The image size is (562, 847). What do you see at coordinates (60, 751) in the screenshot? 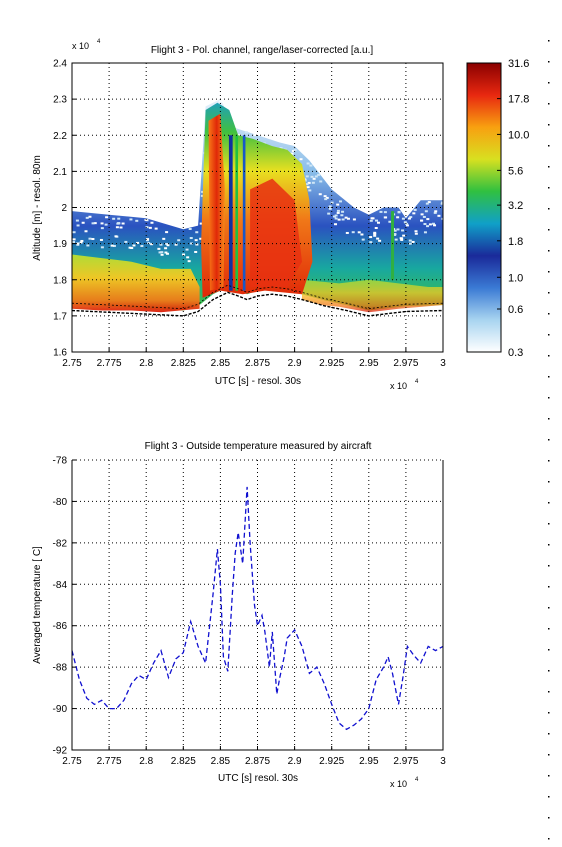
I see `y-tick-label: -92` at bounding box center [60, 751].